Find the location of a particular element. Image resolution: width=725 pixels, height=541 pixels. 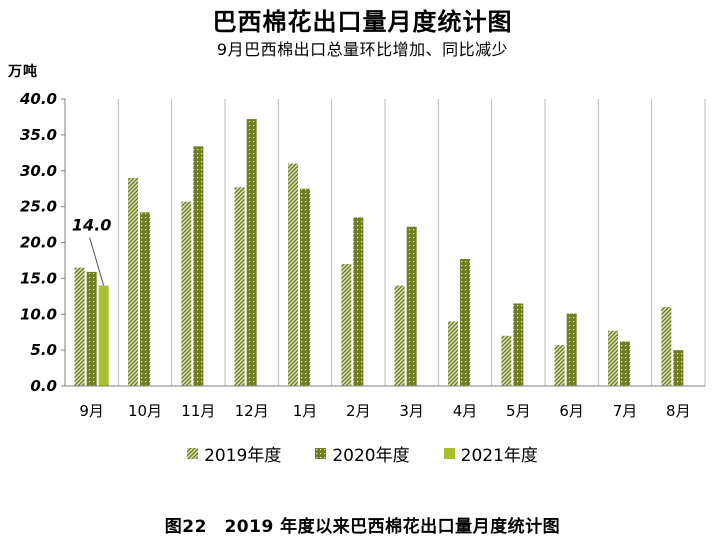

x-tick-label: 1月 is located at coordinates (305, 411).